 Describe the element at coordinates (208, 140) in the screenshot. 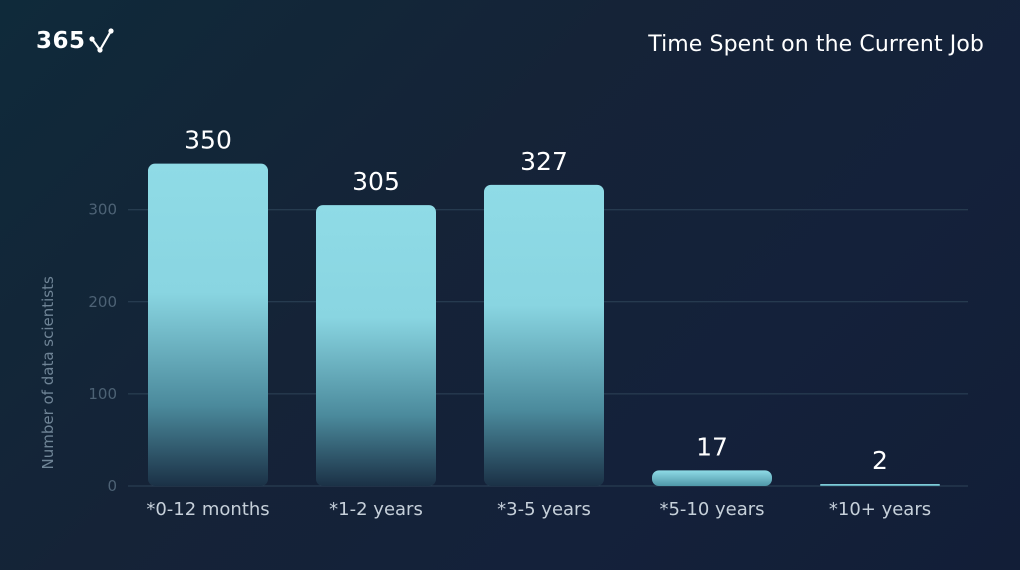

I see `bar-value-label: 350` at that location.